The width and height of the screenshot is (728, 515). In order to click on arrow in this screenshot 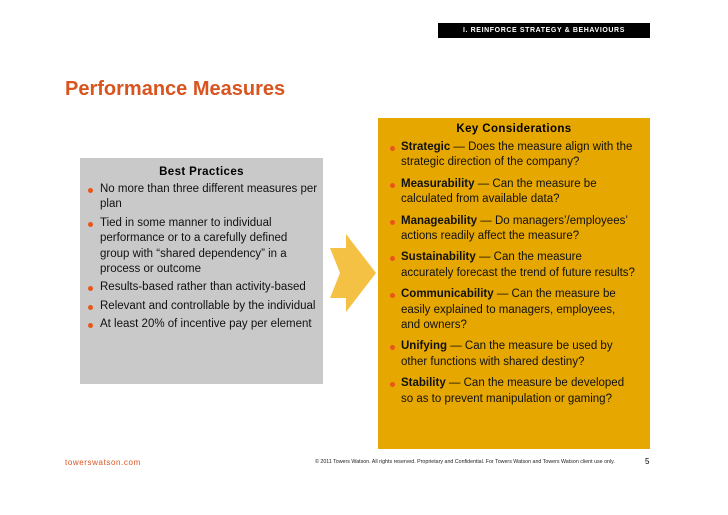, I will do `click(353, 273)`.